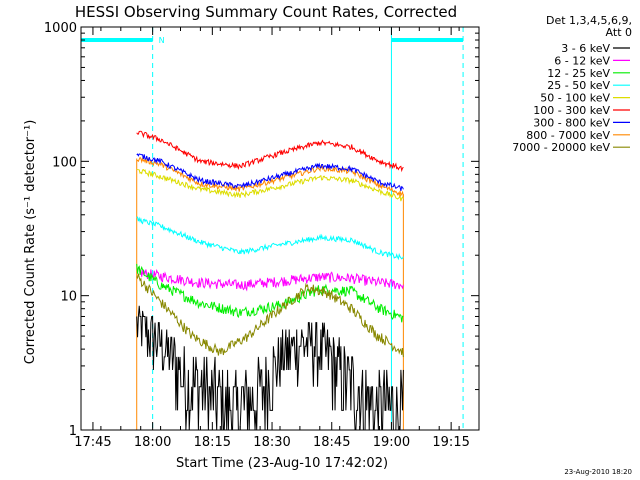 The image size is (640, 480). What do you see at coordinates (589, 20) in the screenshot?
I see `legend-header-line: Det 1,3,4,5,6,9,` at bounding box center [589, 20].